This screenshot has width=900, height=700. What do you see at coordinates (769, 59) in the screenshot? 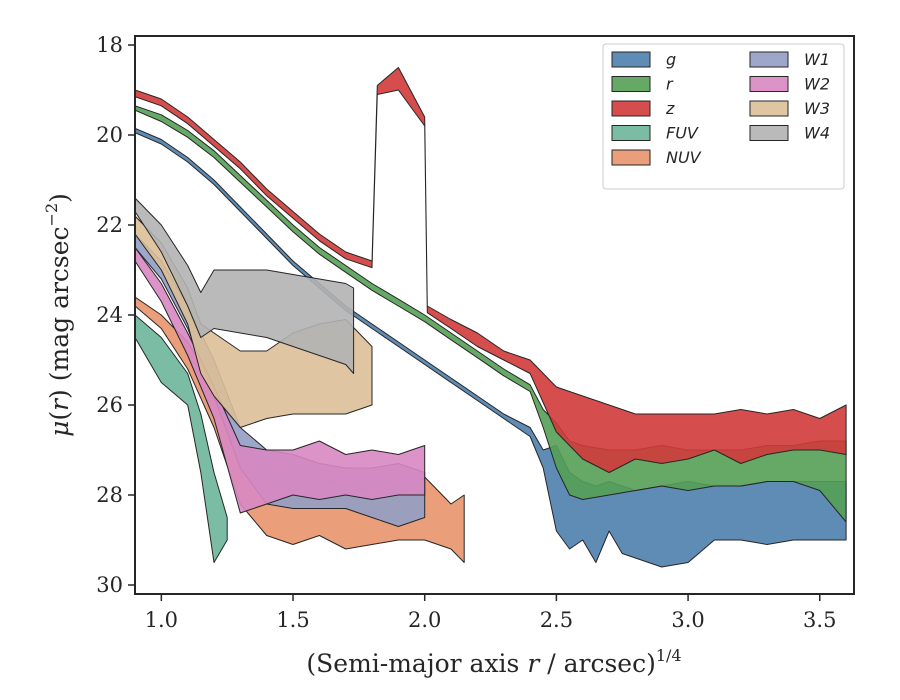
I see `legend-swatch-w1` at bounding box center [769, 59].